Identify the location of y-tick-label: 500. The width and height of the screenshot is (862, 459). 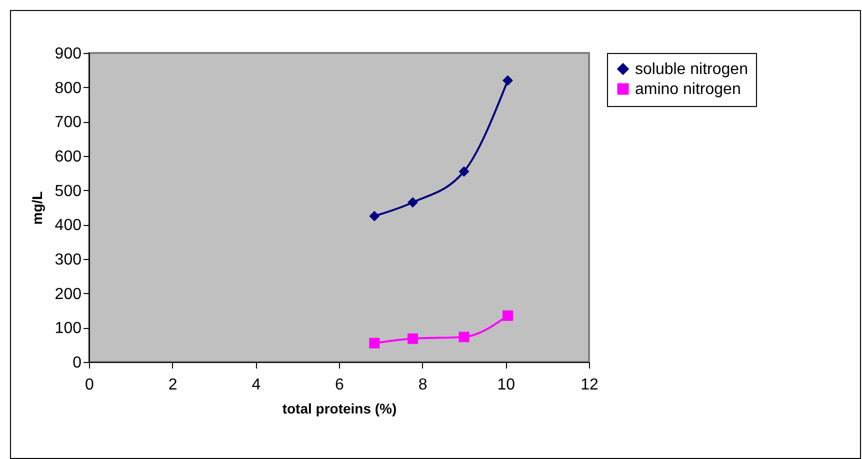
(68, 191).